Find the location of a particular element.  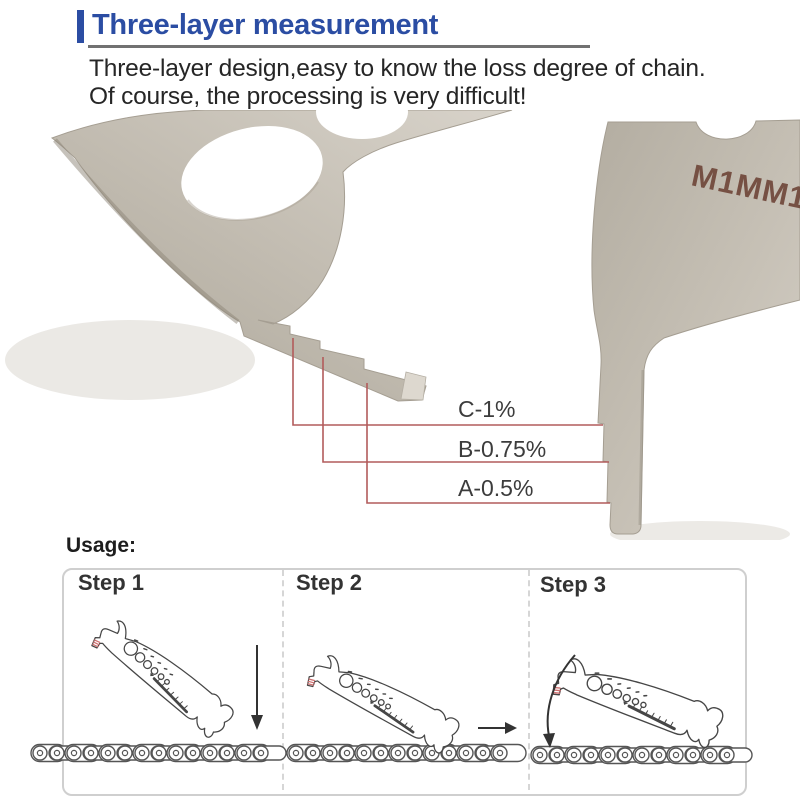

curved-arrow-icon is located at coordinates (561, 695).